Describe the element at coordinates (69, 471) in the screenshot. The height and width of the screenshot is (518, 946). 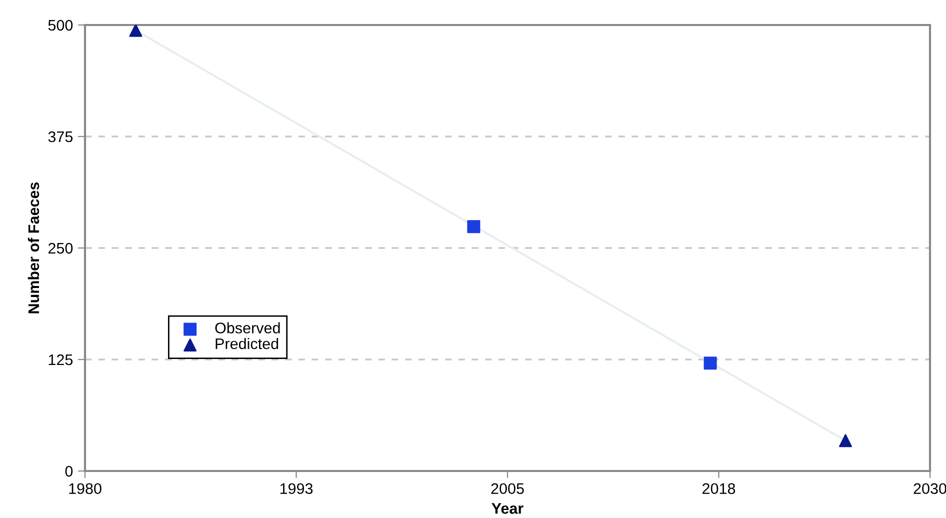
I see `y-tick-label: 0` at that location.